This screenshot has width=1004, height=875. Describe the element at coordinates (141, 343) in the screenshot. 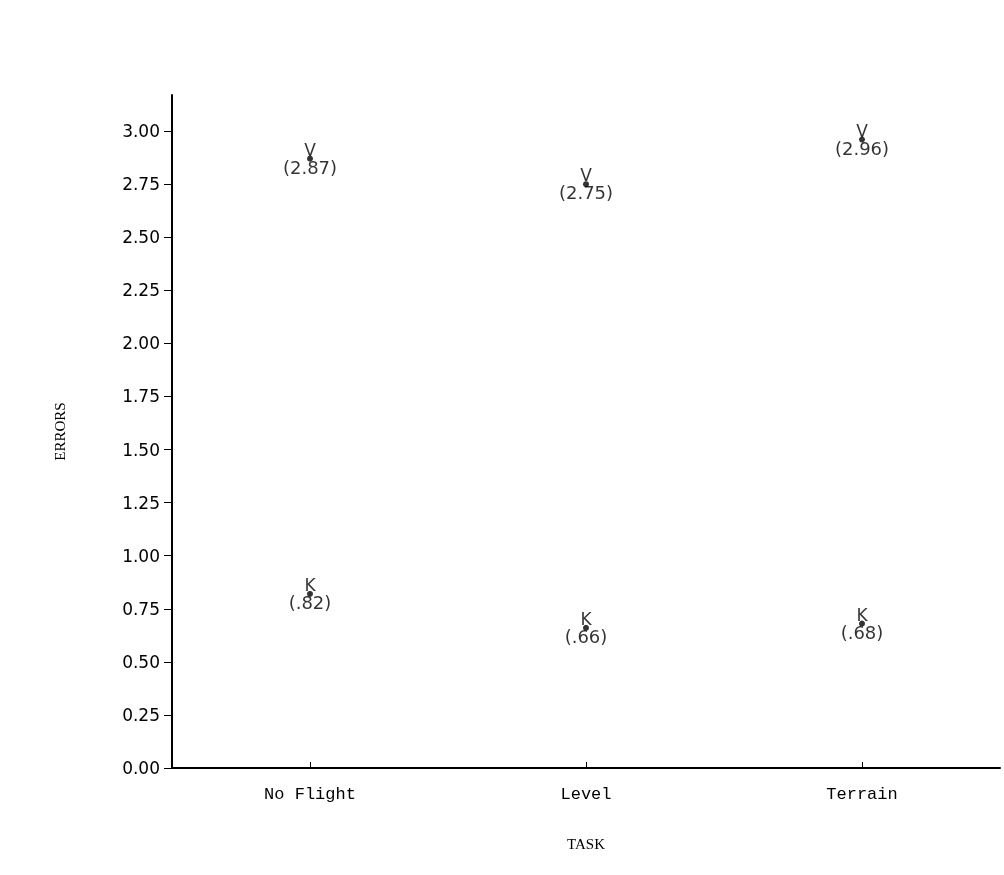

I see `y-tick-label: 2.00` at that location.